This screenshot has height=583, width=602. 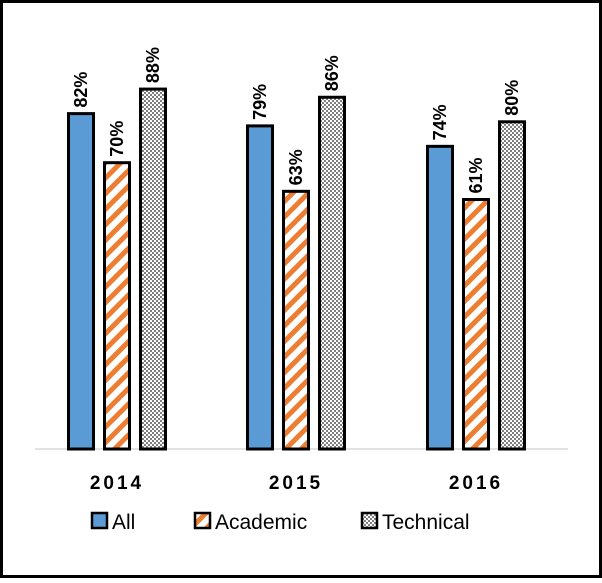 What do you see at coordinates (296, 320) in the screenshot?
I see `bar-academic-2015` at bounding box center [296, 320].